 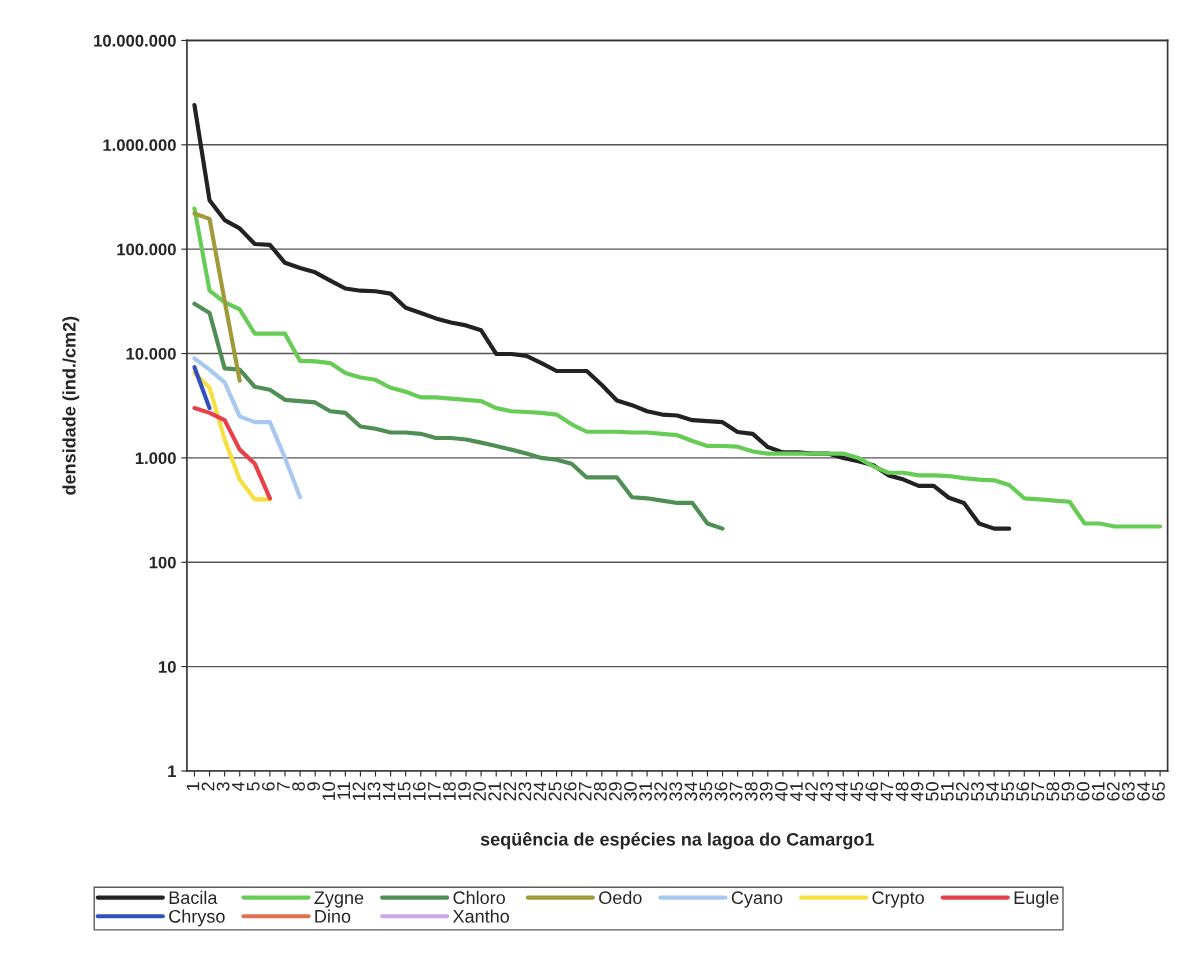 What do you see at coordinates (977, 791) in the screenshot?
I see `x-tick-label: 53` at bounding box center [977, 791].